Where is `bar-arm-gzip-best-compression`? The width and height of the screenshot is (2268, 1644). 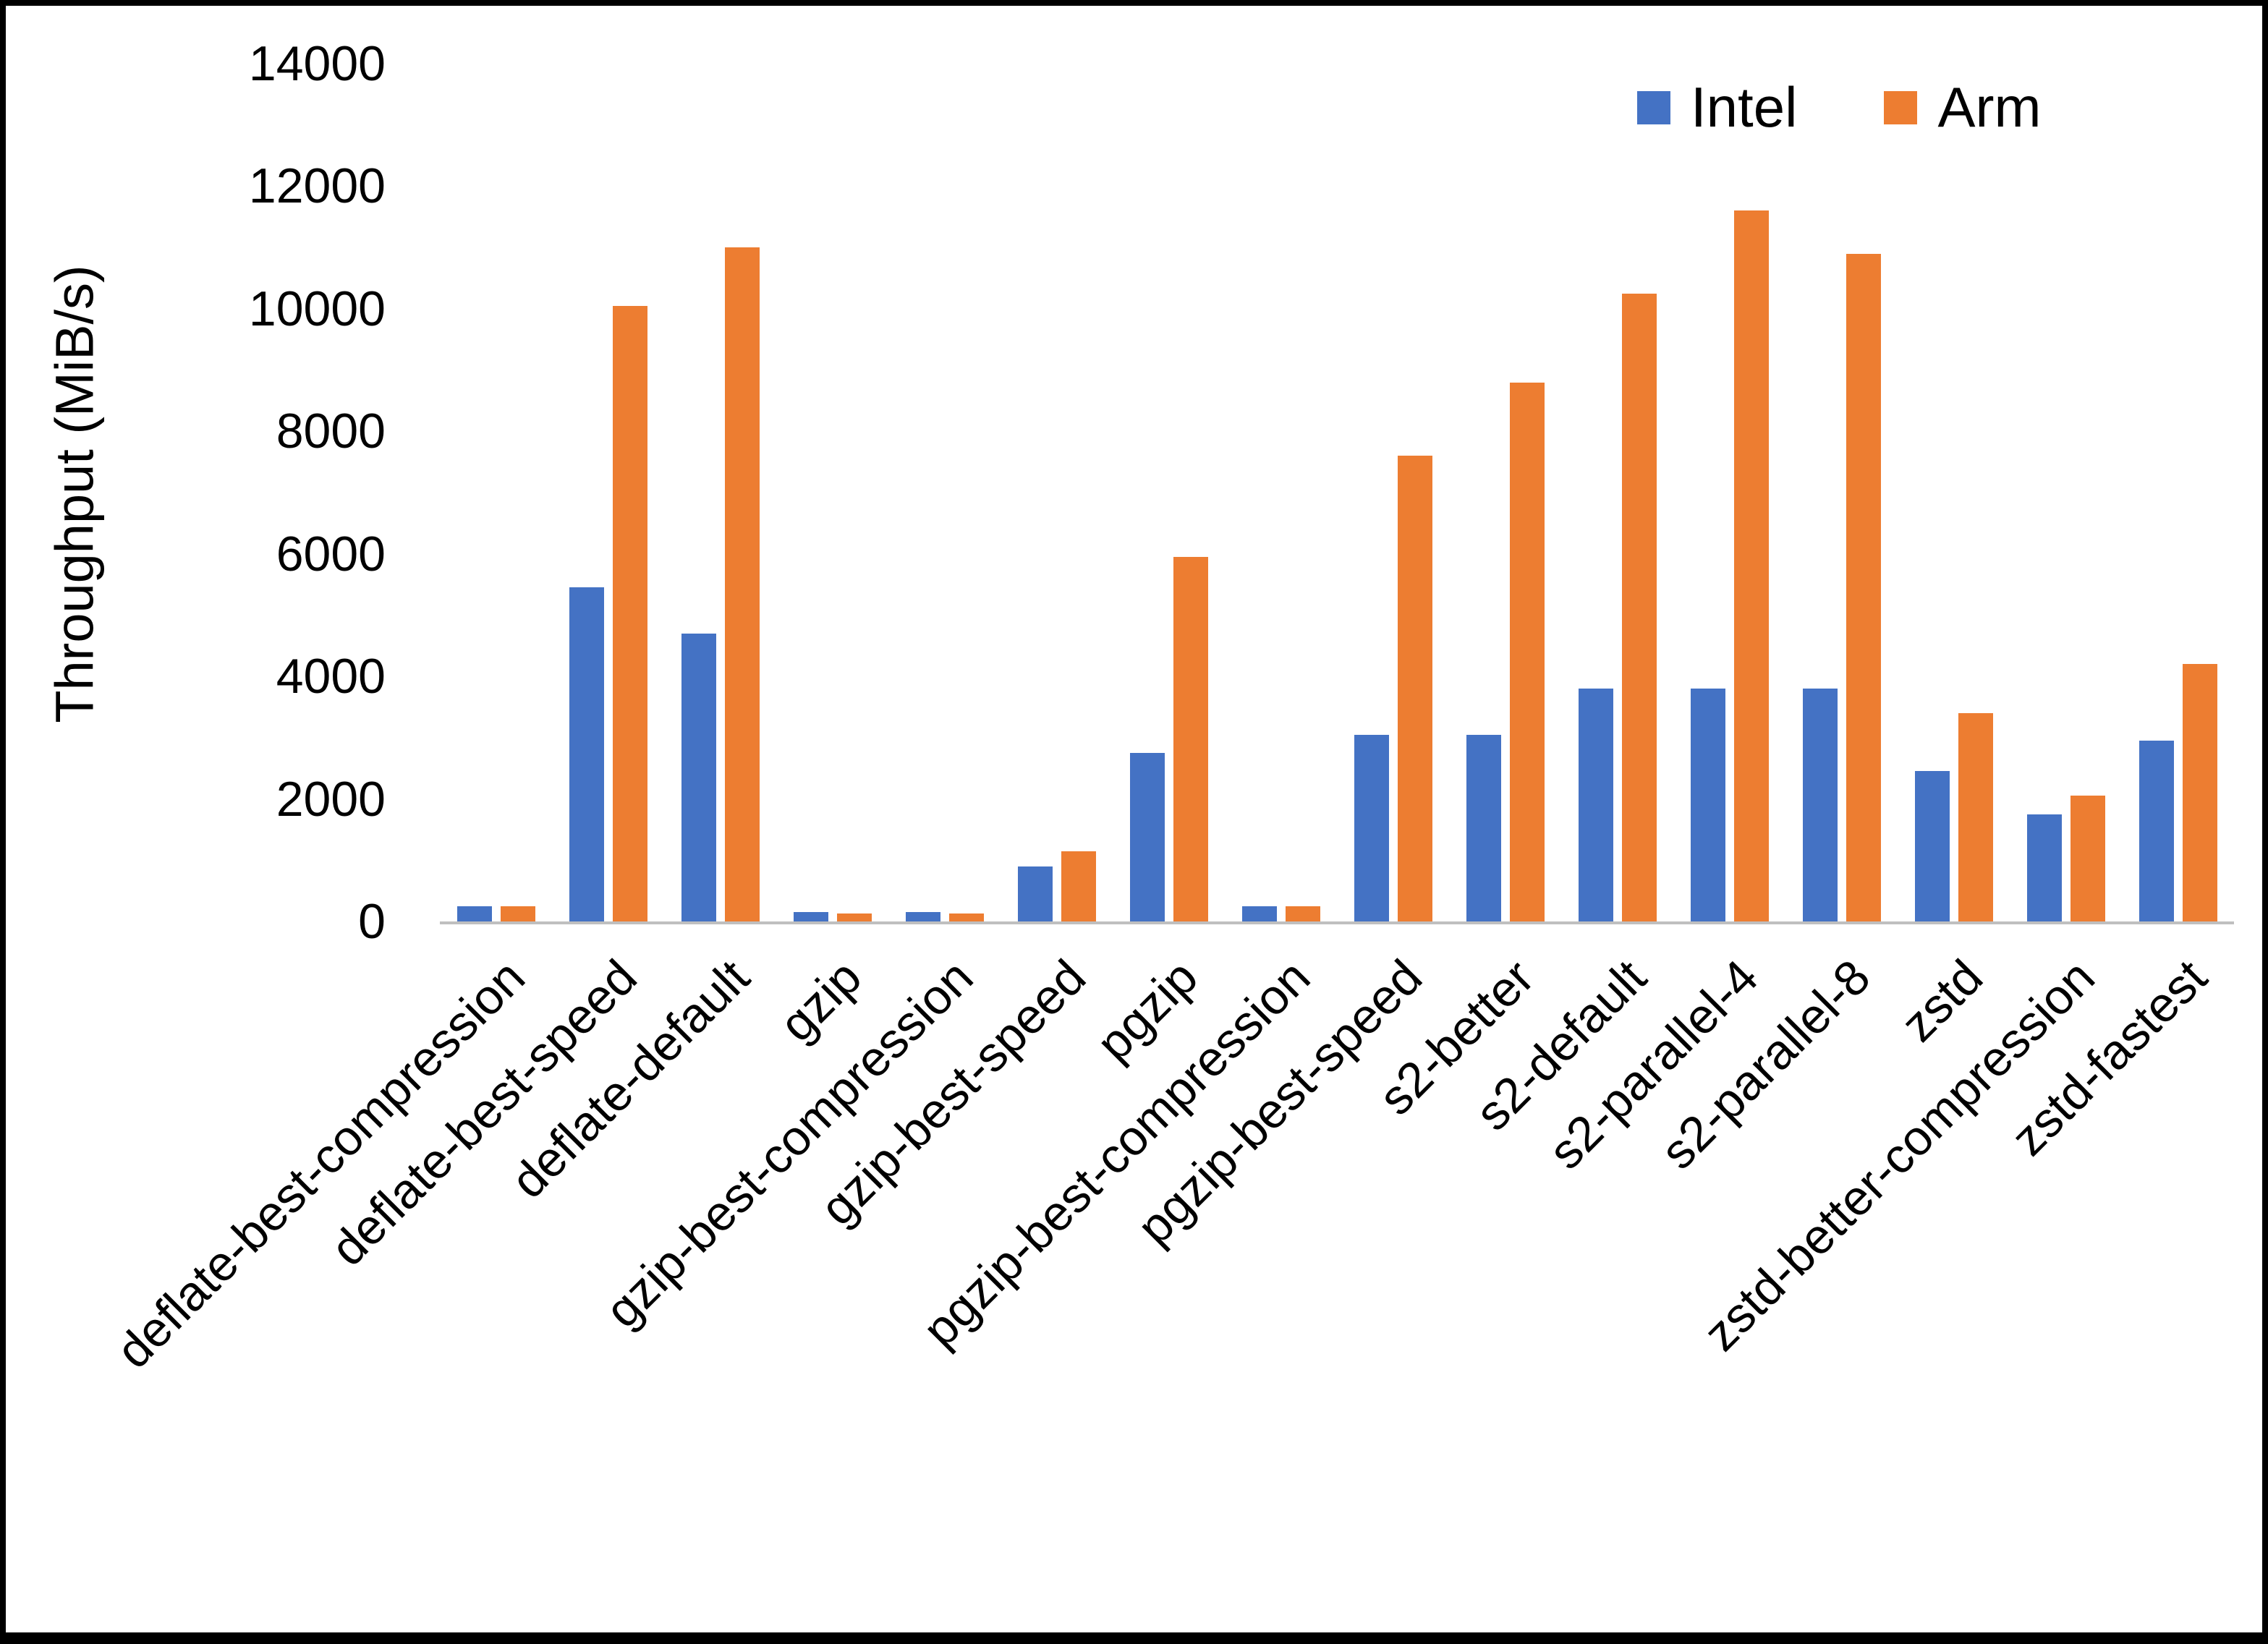
bar-arm-gzip-best-compression is located at coordinates (966, 917).